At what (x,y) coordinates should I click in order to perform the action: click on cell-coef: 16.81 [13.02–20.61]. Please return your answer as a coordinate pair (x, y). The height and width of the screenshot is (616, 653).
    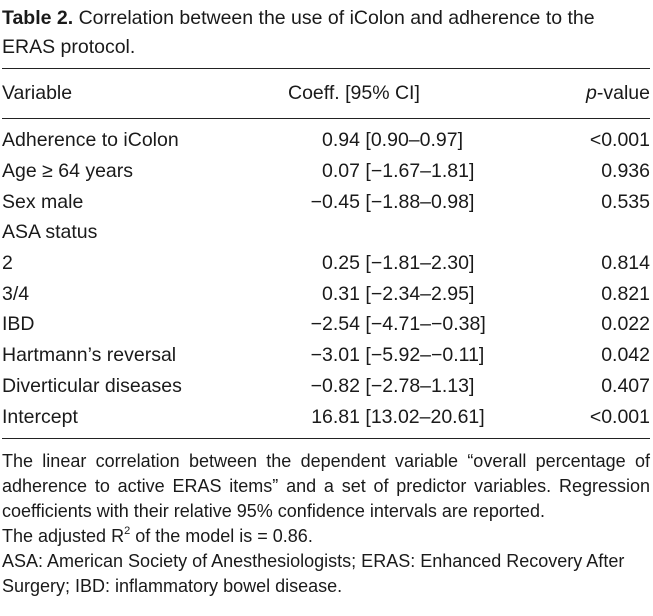
    Looking at the image, I should click on (410, 416).